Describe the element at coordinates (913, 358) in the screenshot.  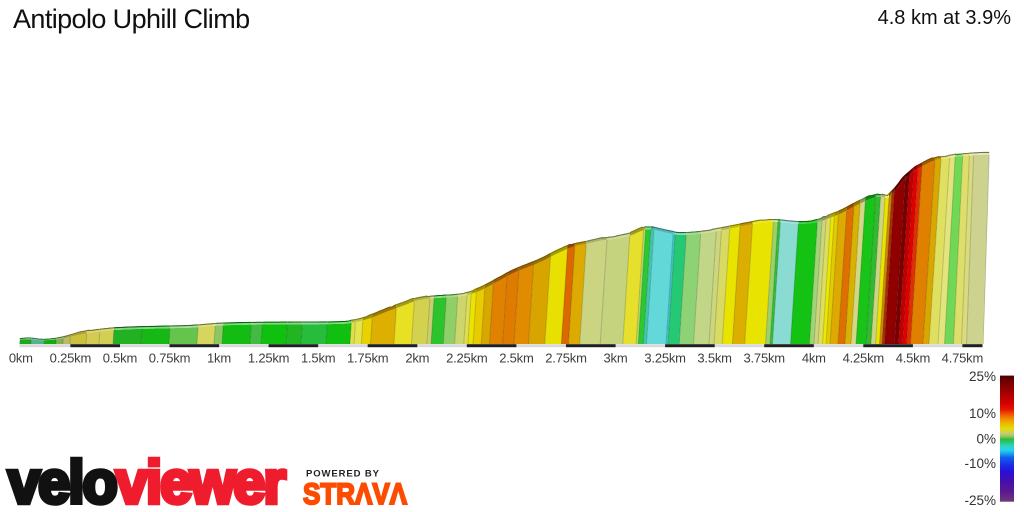
I see `svg-text: 4.5km` at that location.